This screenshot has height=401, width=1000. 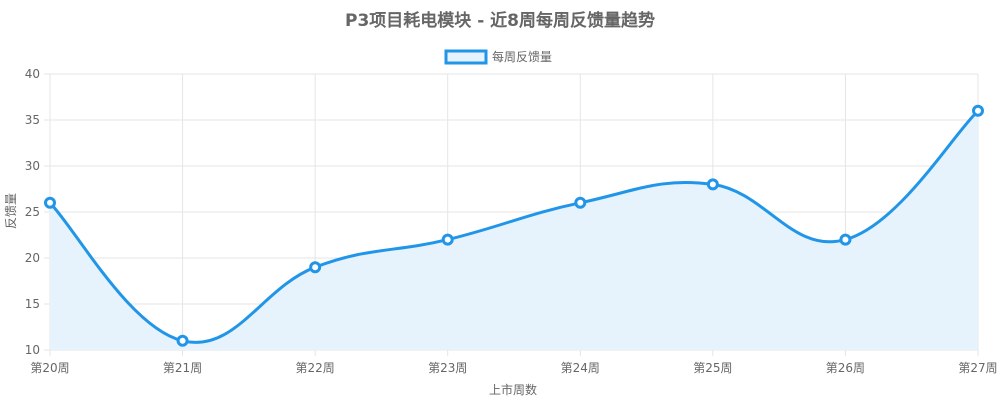 What do you see at coordinates (32, 350) in the screenshot?
I see `y-tick-label: 10` at bounding box center [32, 350].